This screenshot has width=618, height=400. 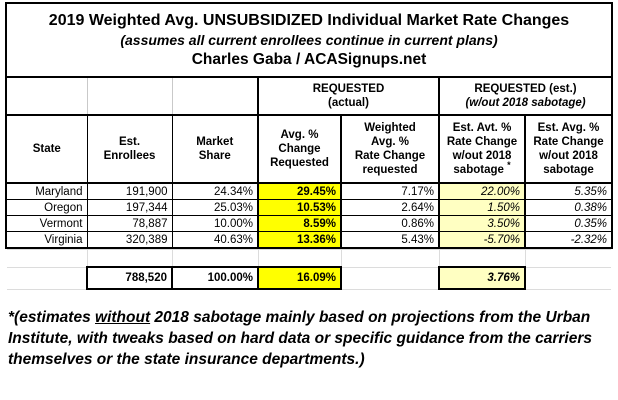 I want to click on cell-state: Maryland, so click(x=47, y=191).